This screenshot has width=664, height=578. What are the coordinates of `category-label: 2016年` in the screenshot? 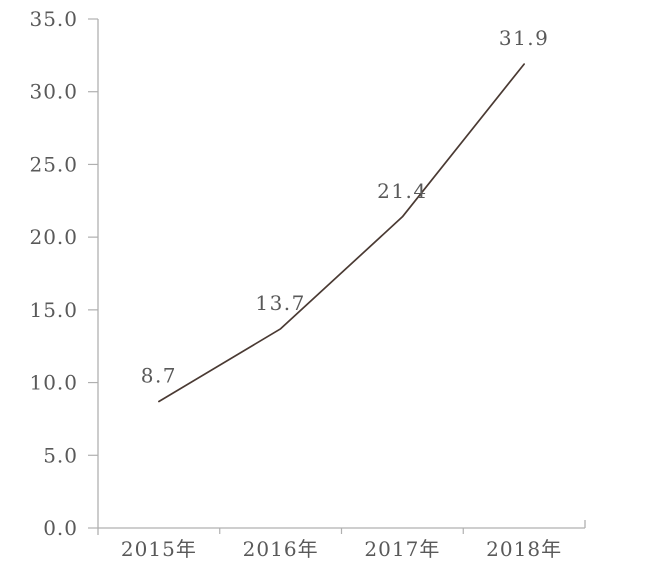 It's located at (281, 549).